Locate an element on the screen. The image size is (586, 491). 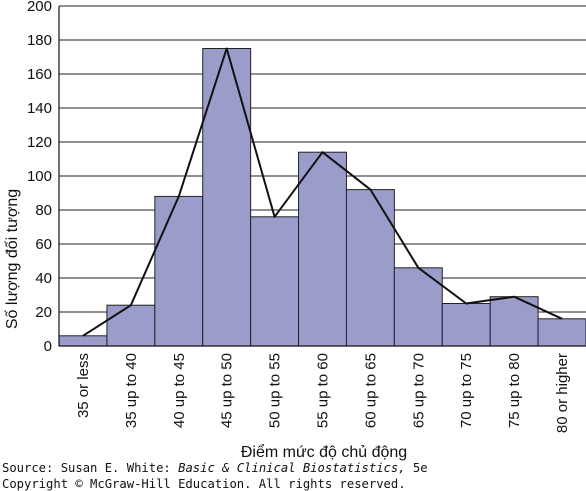
y-tick-label: 160 is located at coordinates (39, 74).